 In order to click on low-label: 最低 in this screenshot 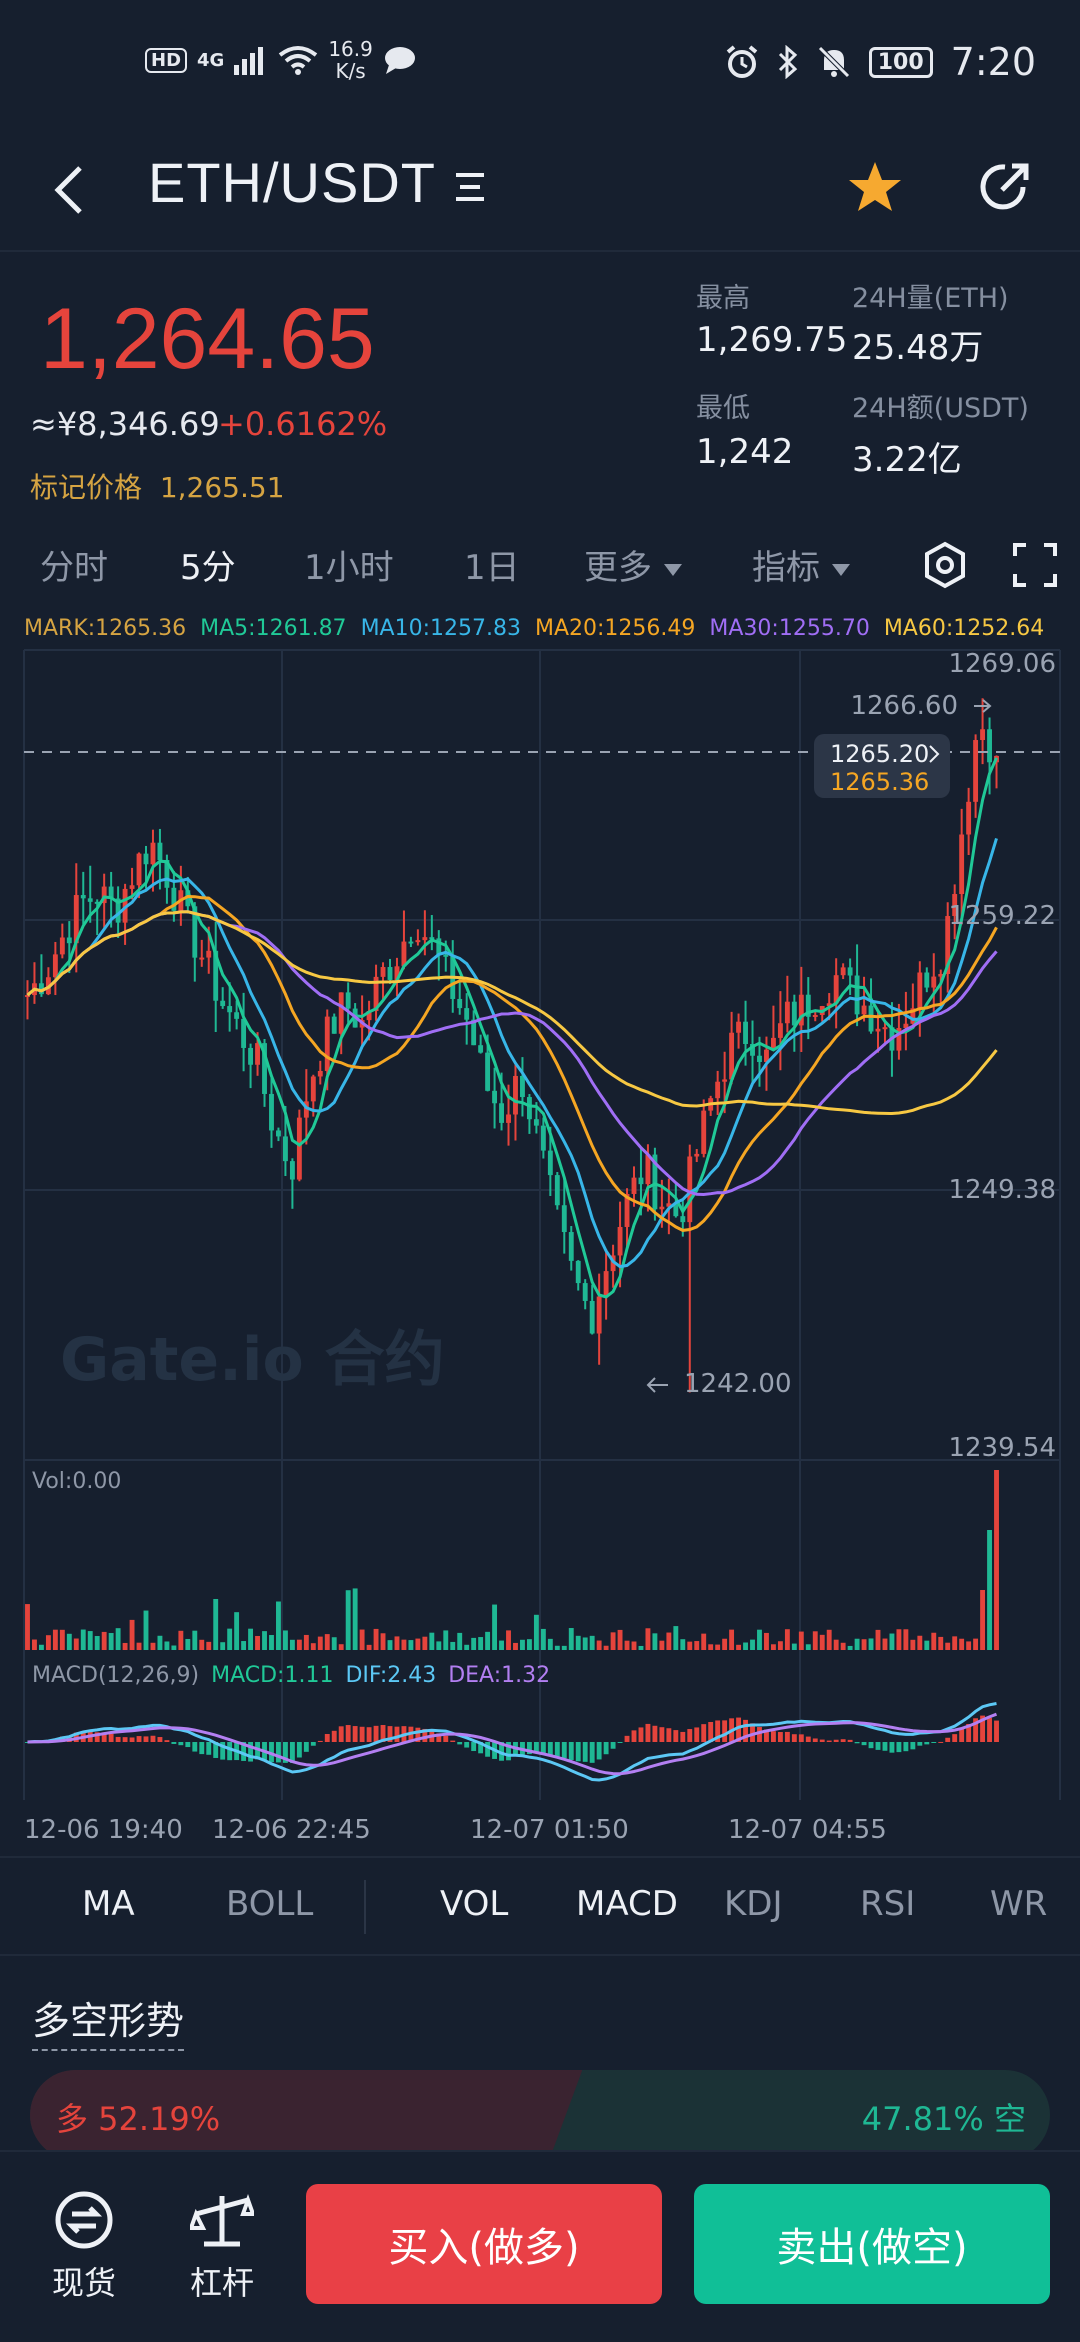, I will do `click(723, 408)`.